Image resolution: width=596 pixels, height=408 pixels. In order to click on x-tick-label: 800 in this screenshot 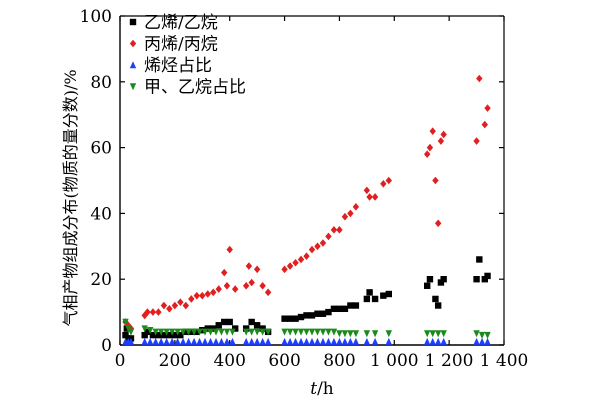, I will do `click(339, 361)`.